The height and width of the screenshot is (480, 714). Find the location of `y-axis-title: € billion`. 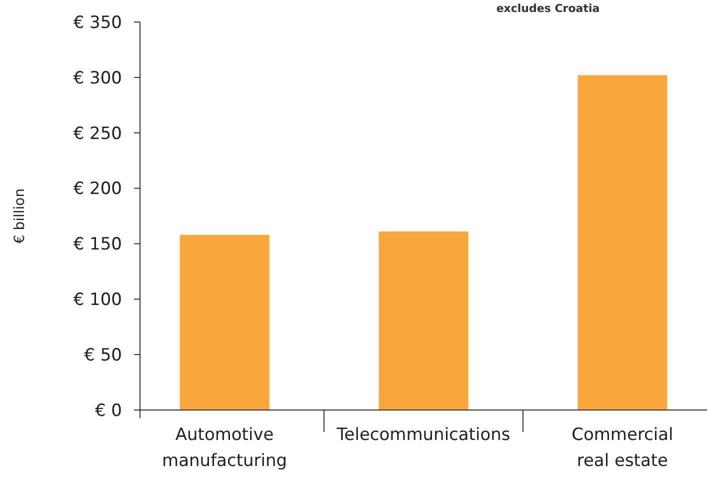

y-axis-title: € billion is located at coordinates (20, 216).